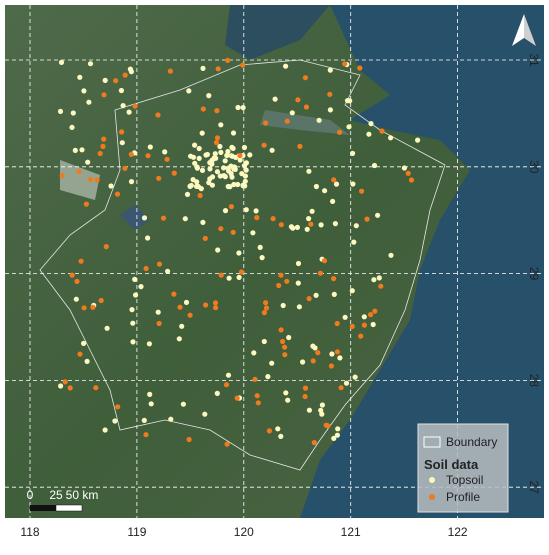 The width and height of the screenshot is (549, 555). Describe the element at coordinates (534, 60) in the screenshot. I see `y-tick-label: 31` at that location.